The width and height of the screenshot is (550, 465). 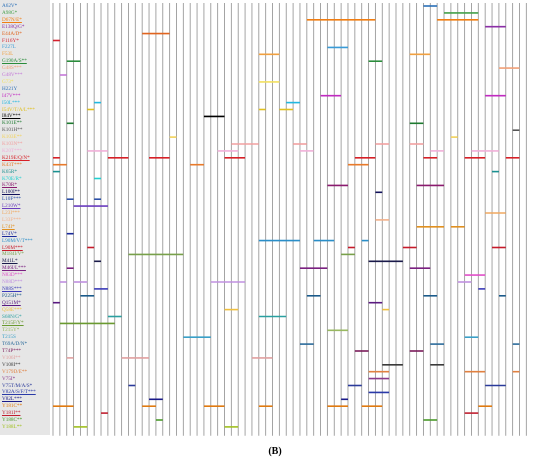 I want to click on mutation-label: E138Q/G*, so click(x=13, y=26).